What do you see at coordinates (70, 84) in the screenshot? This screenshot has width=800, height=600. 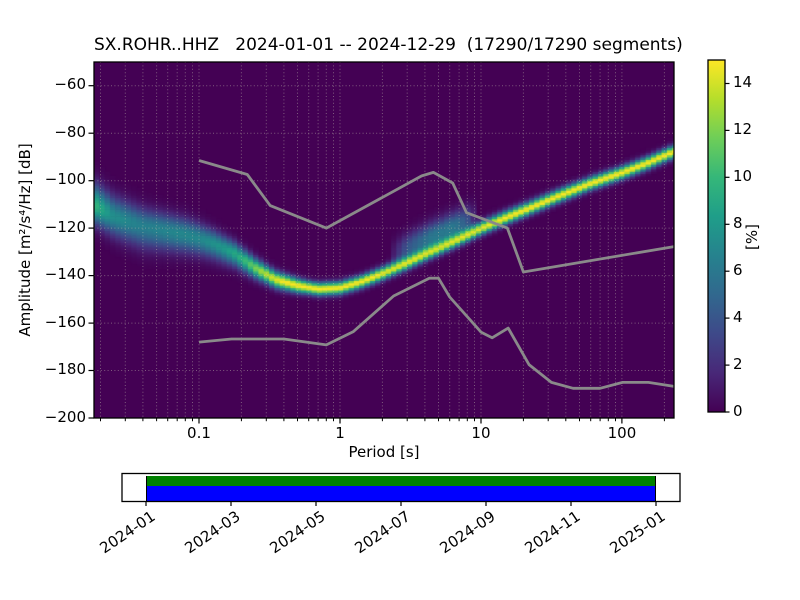 I see `y-tick-label: −60` at bounding box center [70, 84].